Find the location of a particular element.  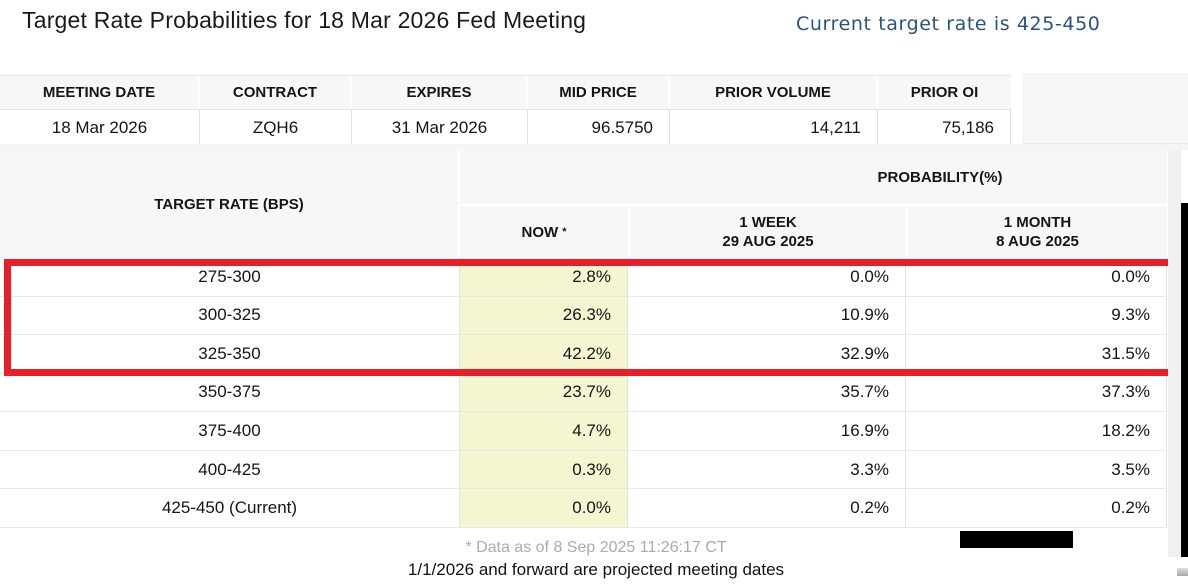

header-mid-price: MID PRICE is located at coordinates (599, 92).